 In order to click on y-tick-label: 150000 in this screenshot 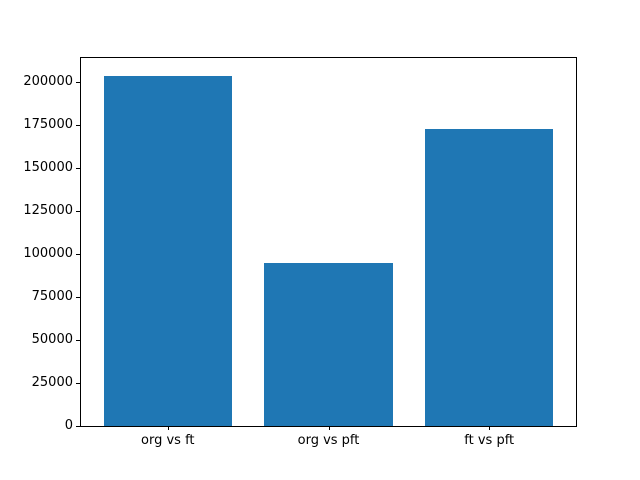, I will do `click(48, 168)`.